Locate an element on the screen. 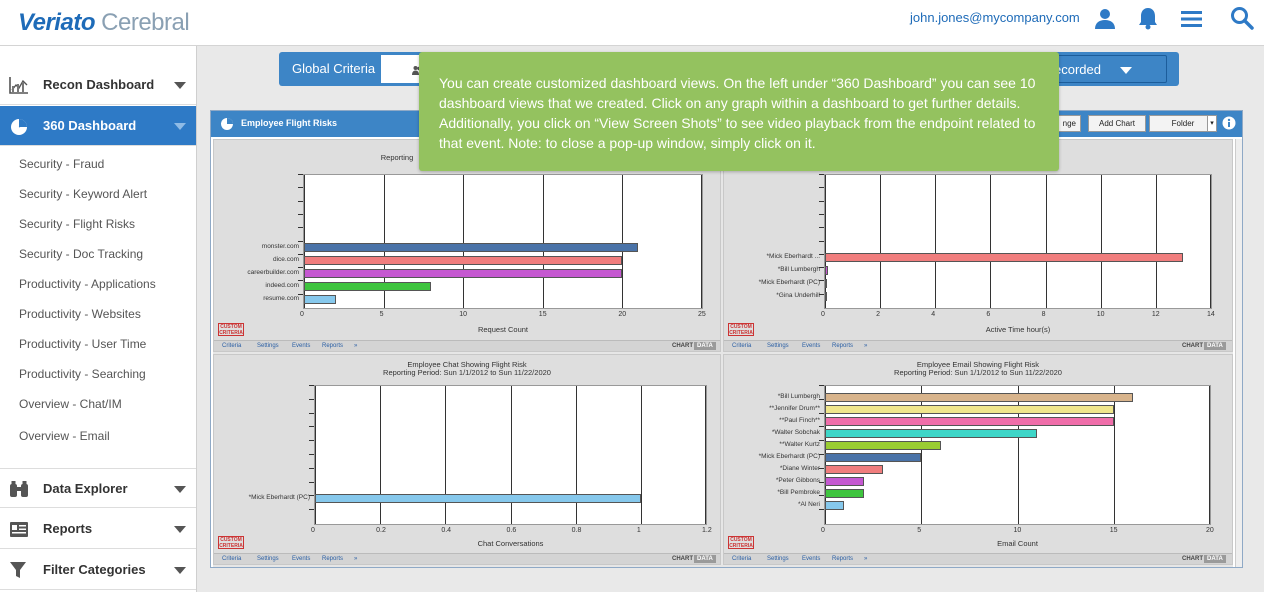  sidebar-item-security-keyword-alert: Security - Keyword Alert is located at coordinates (83, 194).